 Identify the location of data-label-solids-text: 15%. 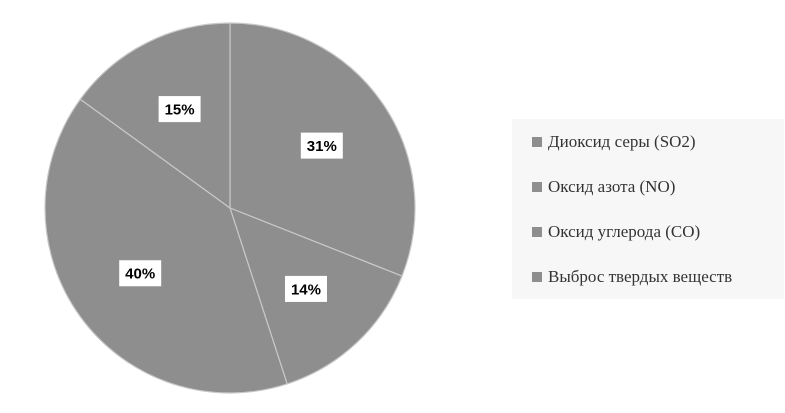
(180, 110).